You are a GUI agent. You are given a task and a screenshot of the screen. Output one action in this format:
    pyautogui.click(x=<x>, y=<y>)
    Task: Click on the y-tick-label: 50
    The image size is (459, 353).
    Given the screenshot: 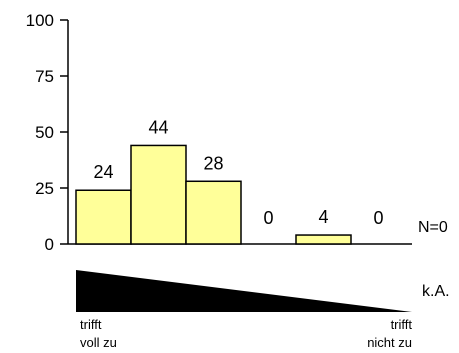 What is the action you would take?
    pyautogui.click(x=44, y=132)
    